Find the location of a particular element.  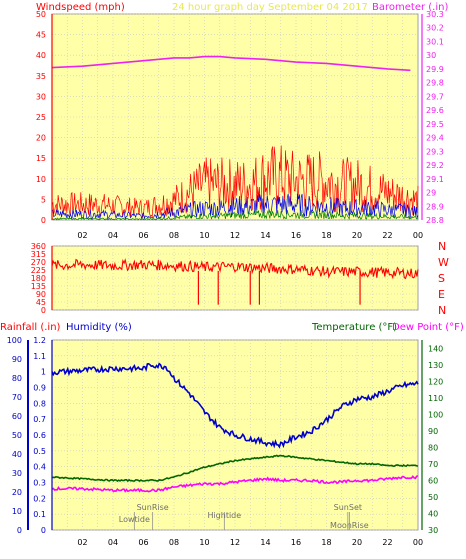

wind-tick-label: 20 is located at coordinates (41, 138).